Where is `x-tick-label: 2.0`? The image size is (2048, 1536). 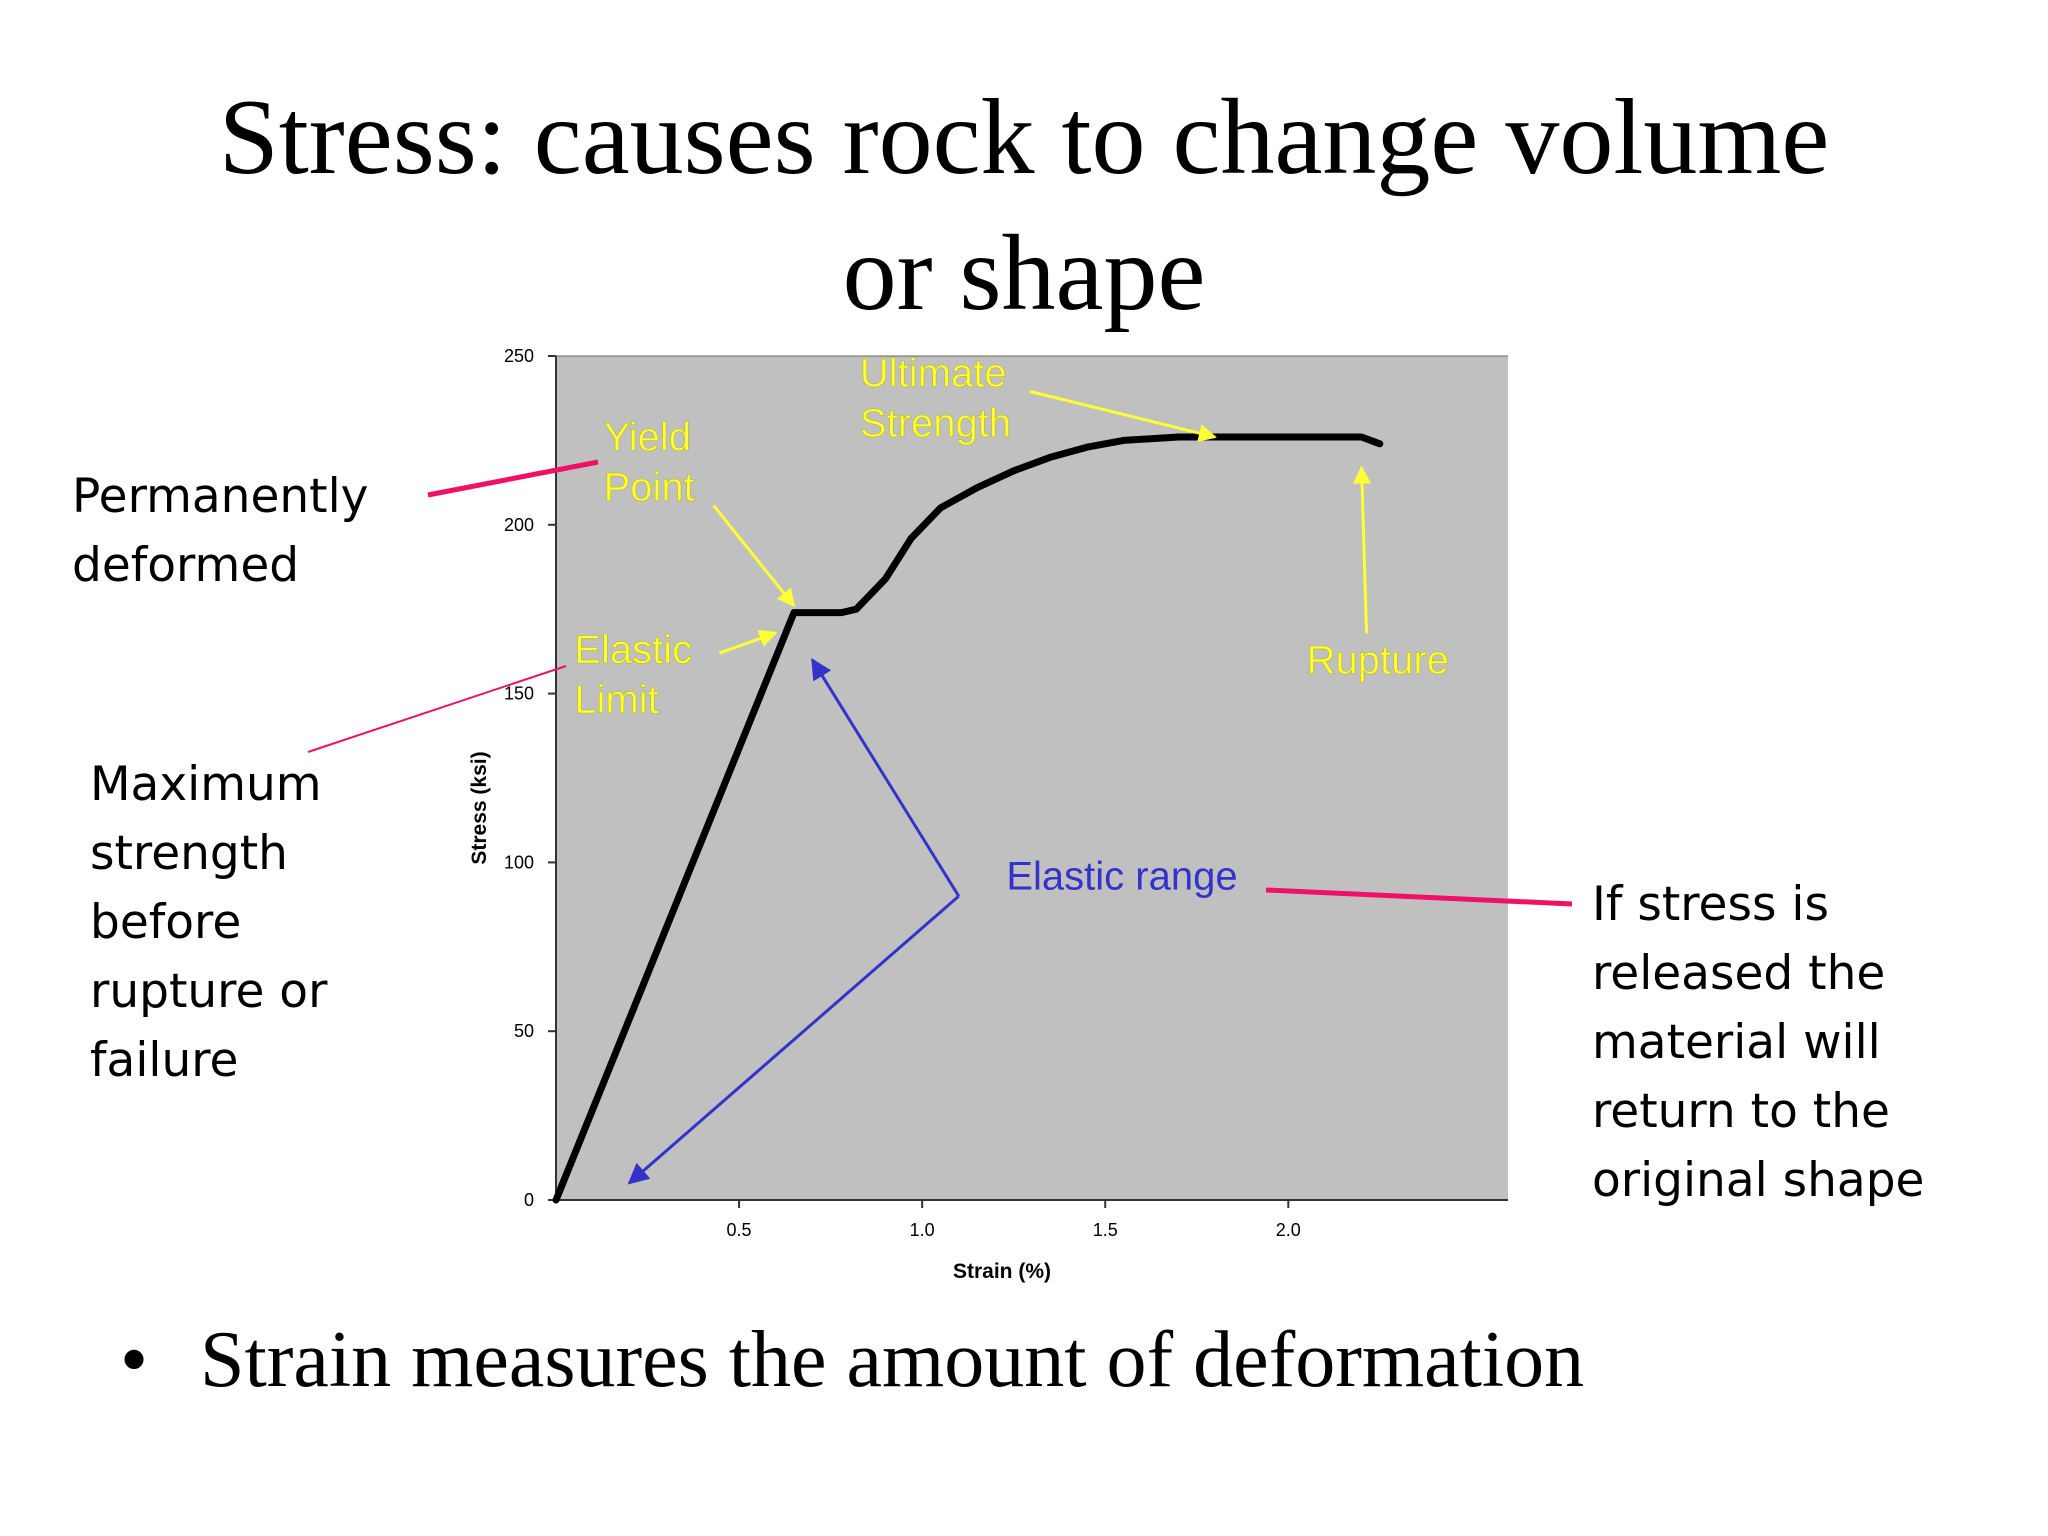 x-tick-label: 2.0 is located at coordinates (1288, 1230).